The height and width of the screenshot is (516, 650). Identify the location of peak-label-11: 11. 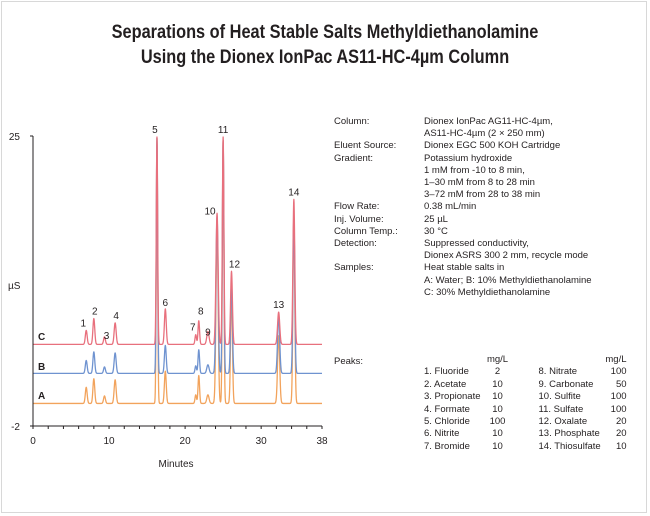
(223, 130).